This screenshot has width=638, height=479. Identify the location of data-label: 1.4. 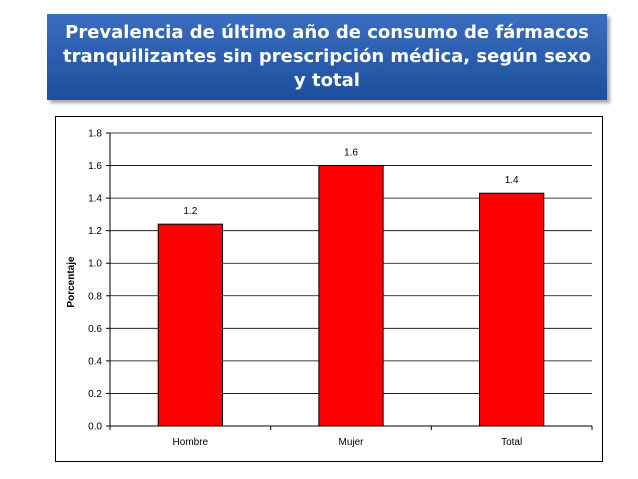
(512, 180).